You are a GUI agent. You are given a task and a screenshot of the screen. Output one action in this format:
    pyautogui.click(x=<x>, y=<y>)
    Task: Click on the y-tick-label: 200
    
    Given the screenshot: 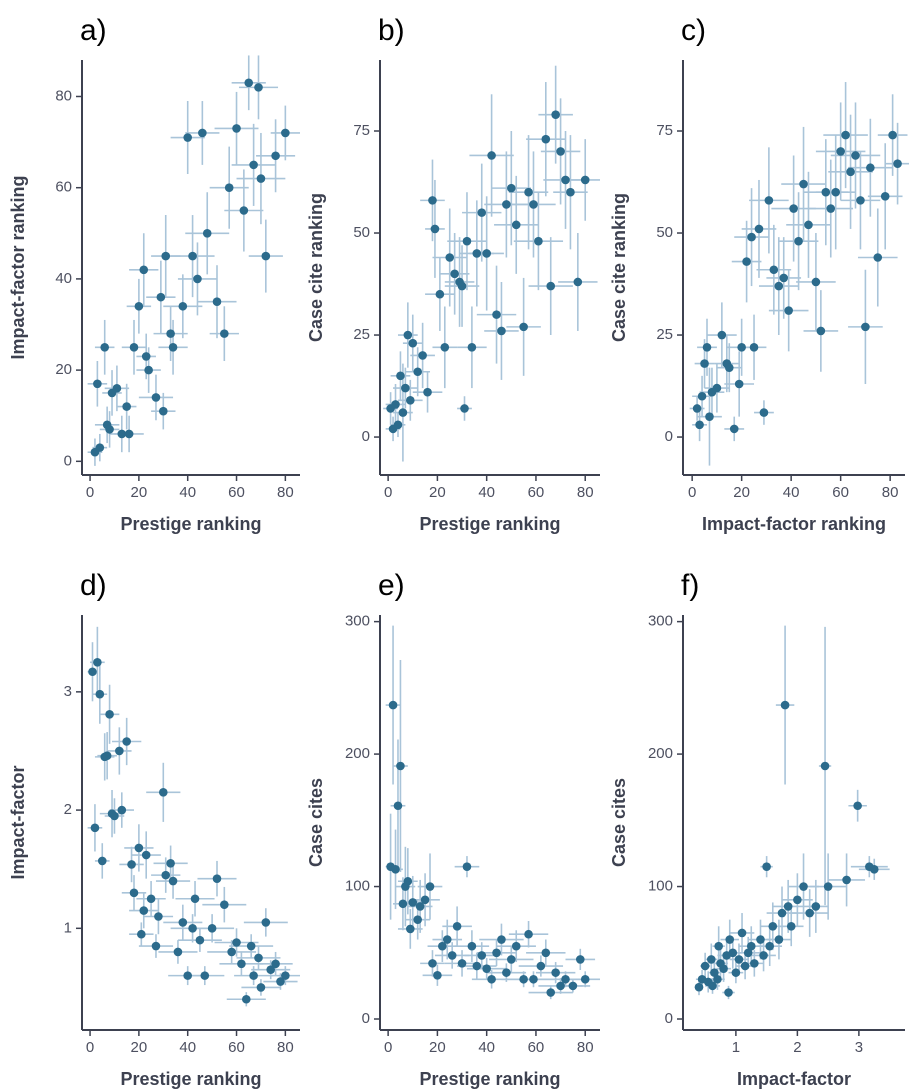 What is the action you would take?
    pyautogui.click(x=660, y=753)
    